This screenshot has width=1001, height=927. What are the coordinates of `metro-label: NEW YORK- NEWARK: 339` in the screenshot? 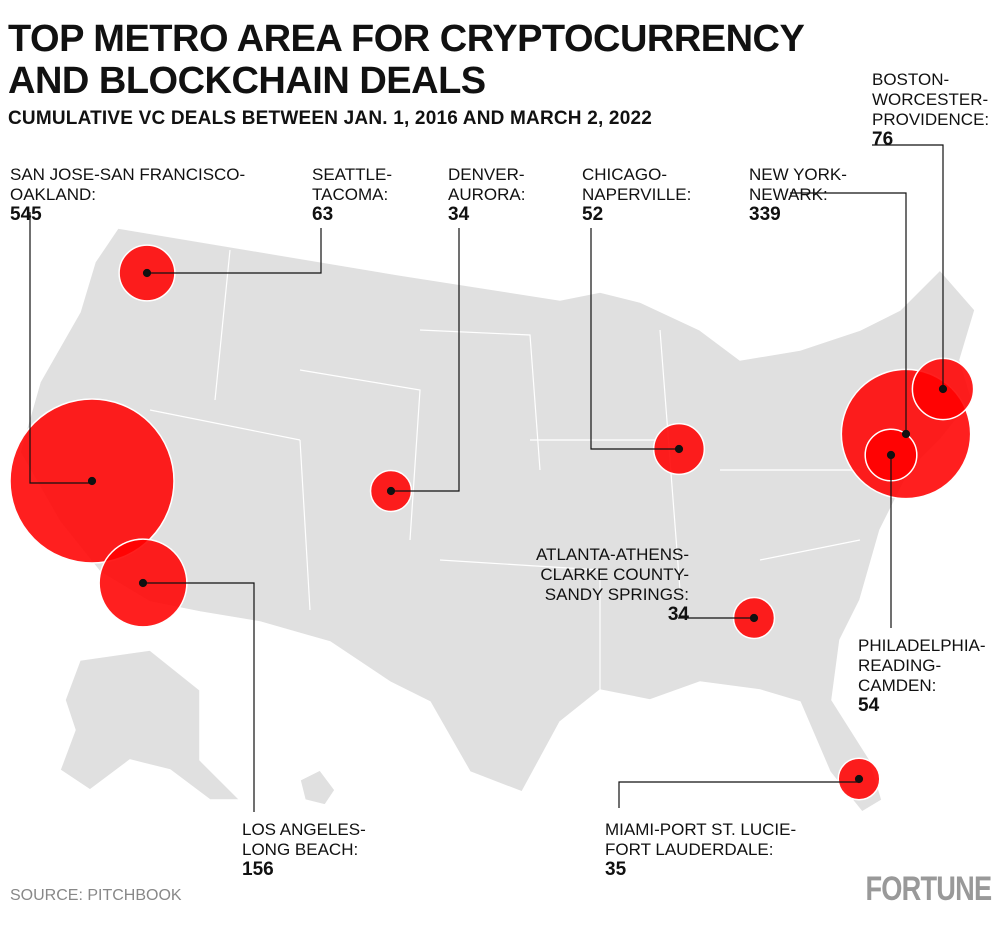 It's located at (809, 195).